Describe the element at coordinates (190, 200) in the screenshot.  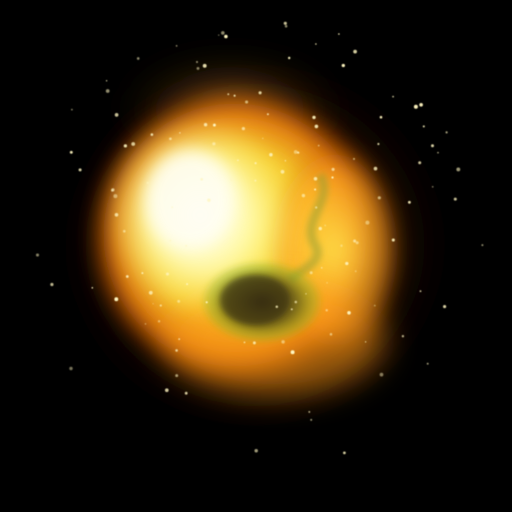
I see `fire-inner-spot` at that location.